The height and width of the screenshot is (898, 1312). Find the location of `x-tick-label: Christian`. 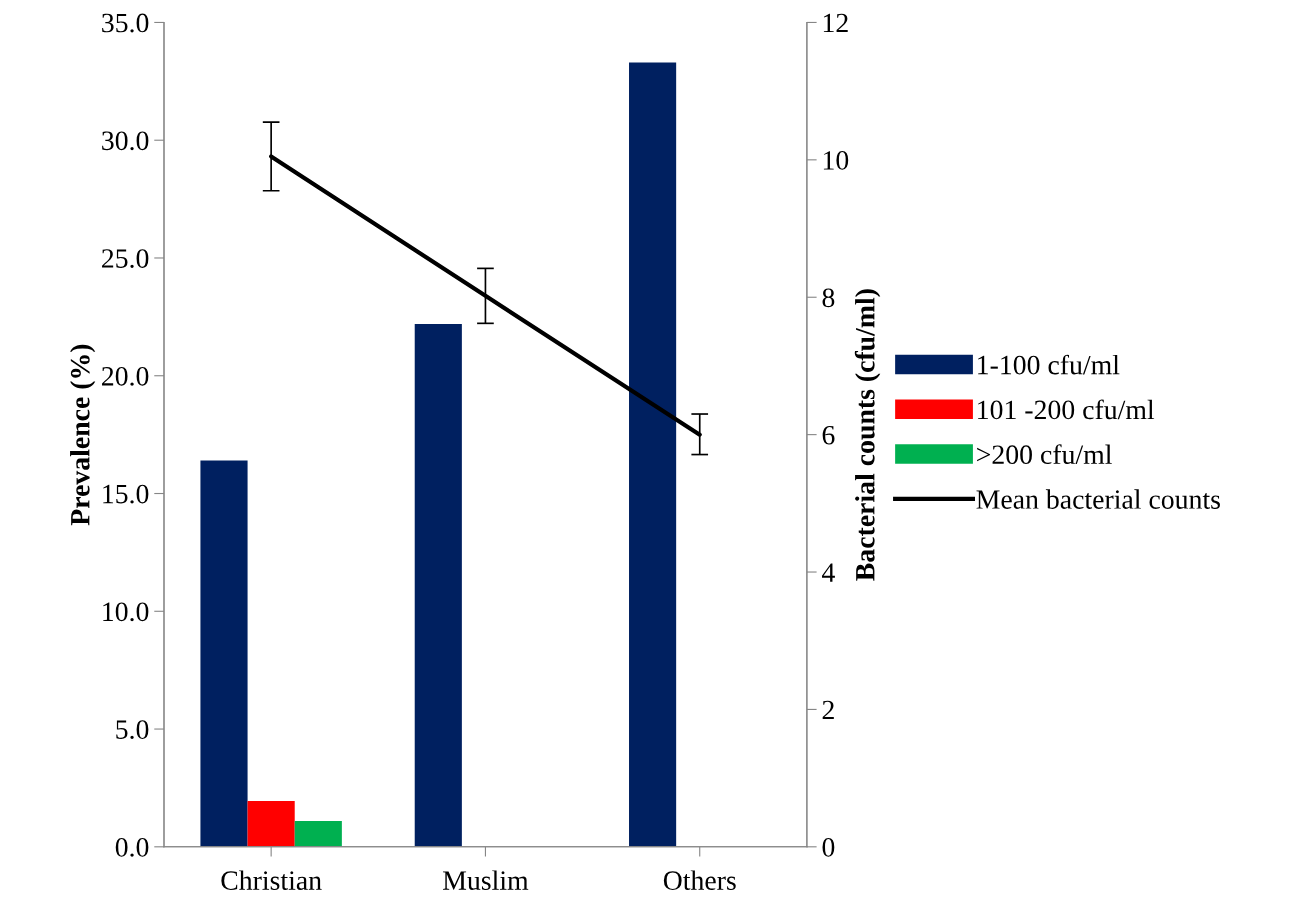

x-tick-label: Christian is located at coordinates (271, 880).